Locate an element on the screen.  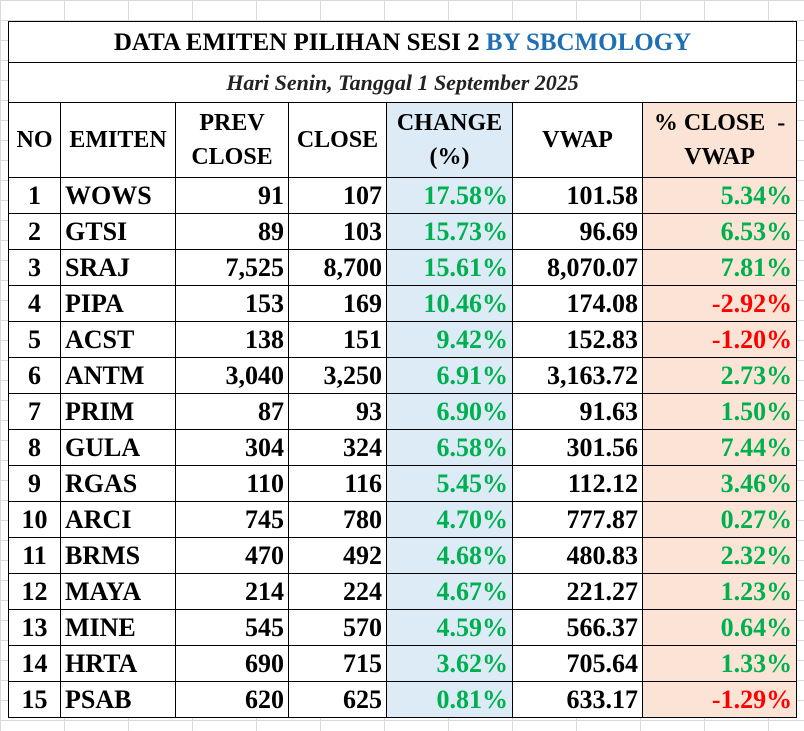
row-vwap: 221.27 is located at coordinates (577, 591).